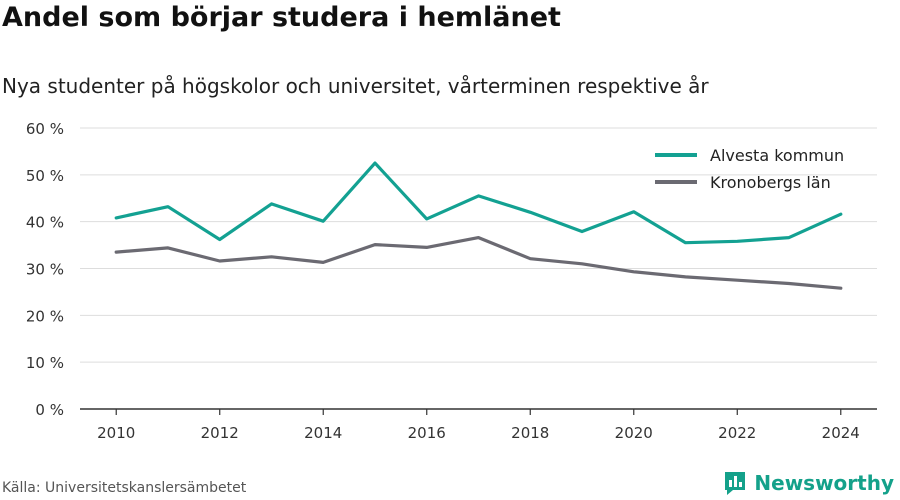  I want to click on x-tick-label: 2016, so click(427, 433).